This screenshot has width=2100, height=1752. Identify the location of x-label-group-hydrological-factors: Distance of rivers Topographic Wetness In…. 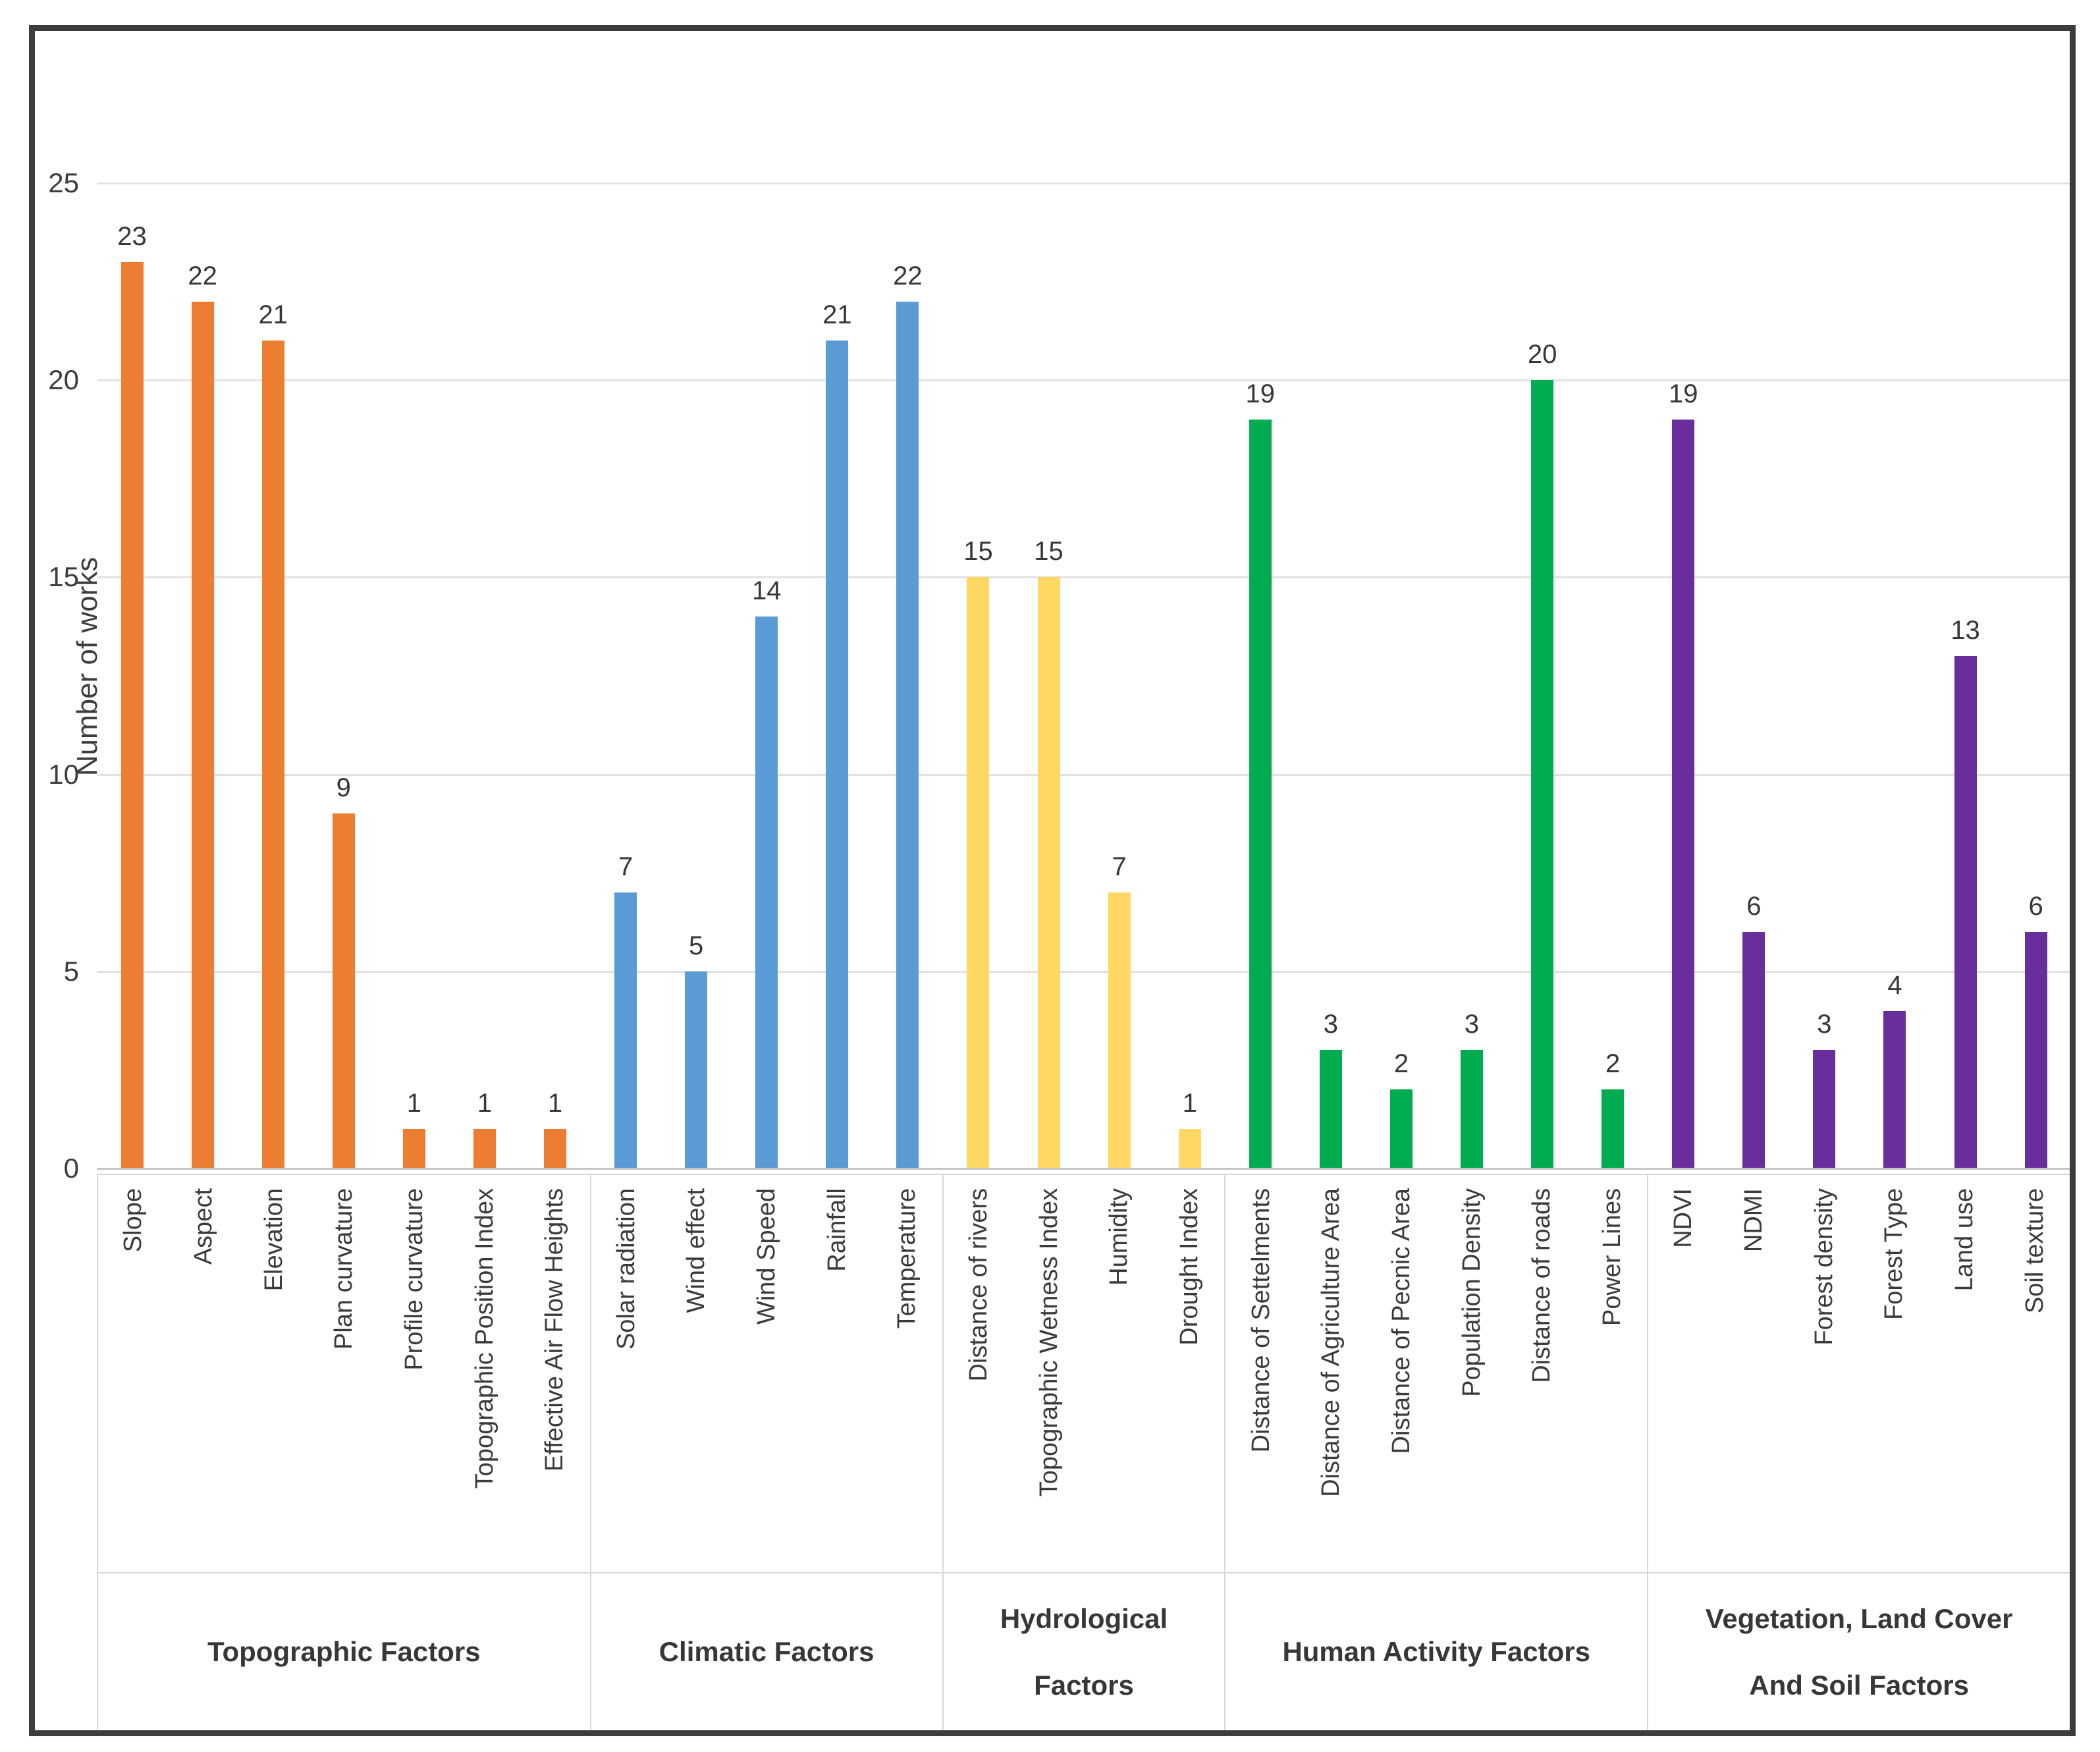
(1085, 1373).